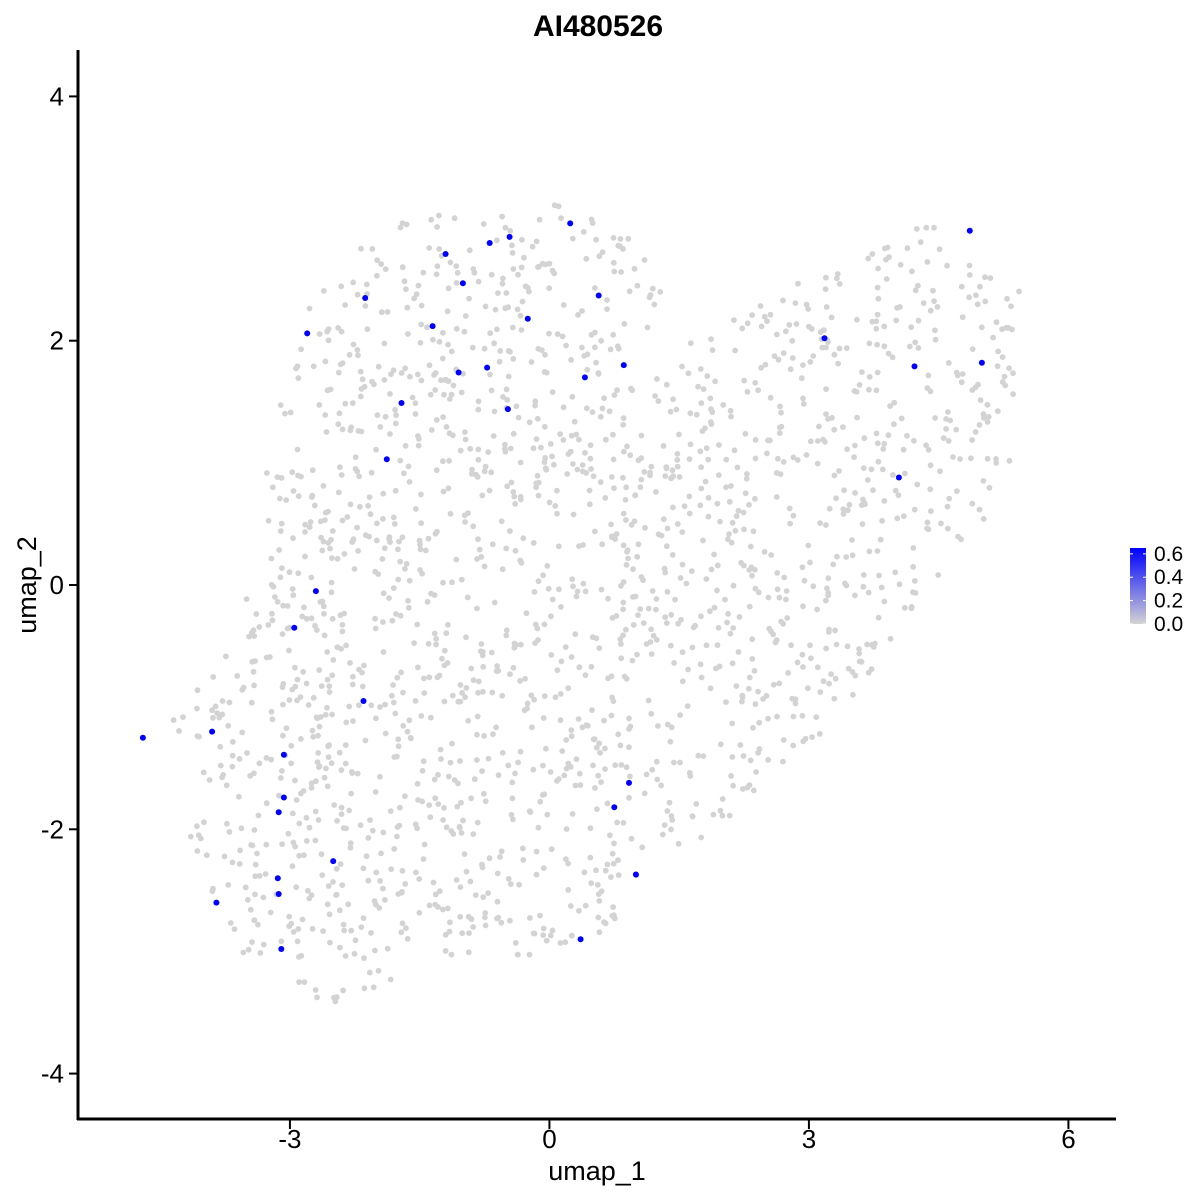 Image resolution: width=1200 pixels, height=1200 pixels. What do you see at coordinates (614, 807) in the screenshot?
I see `expressing-cell-point` at bounding box center [614, 807].